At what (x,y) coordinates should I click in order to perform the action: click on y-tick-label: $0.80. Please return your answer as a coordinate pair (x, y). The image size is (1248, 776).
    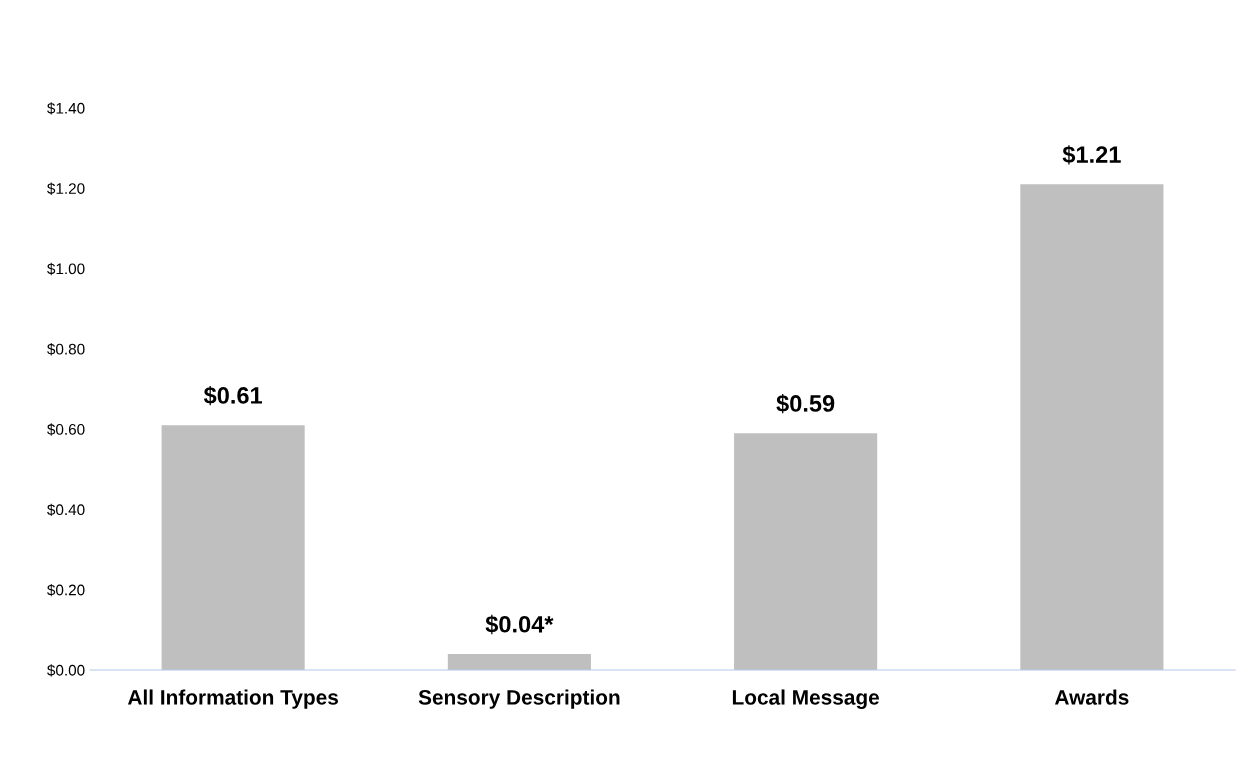
    Looking at the image, I should click on (66, 349).